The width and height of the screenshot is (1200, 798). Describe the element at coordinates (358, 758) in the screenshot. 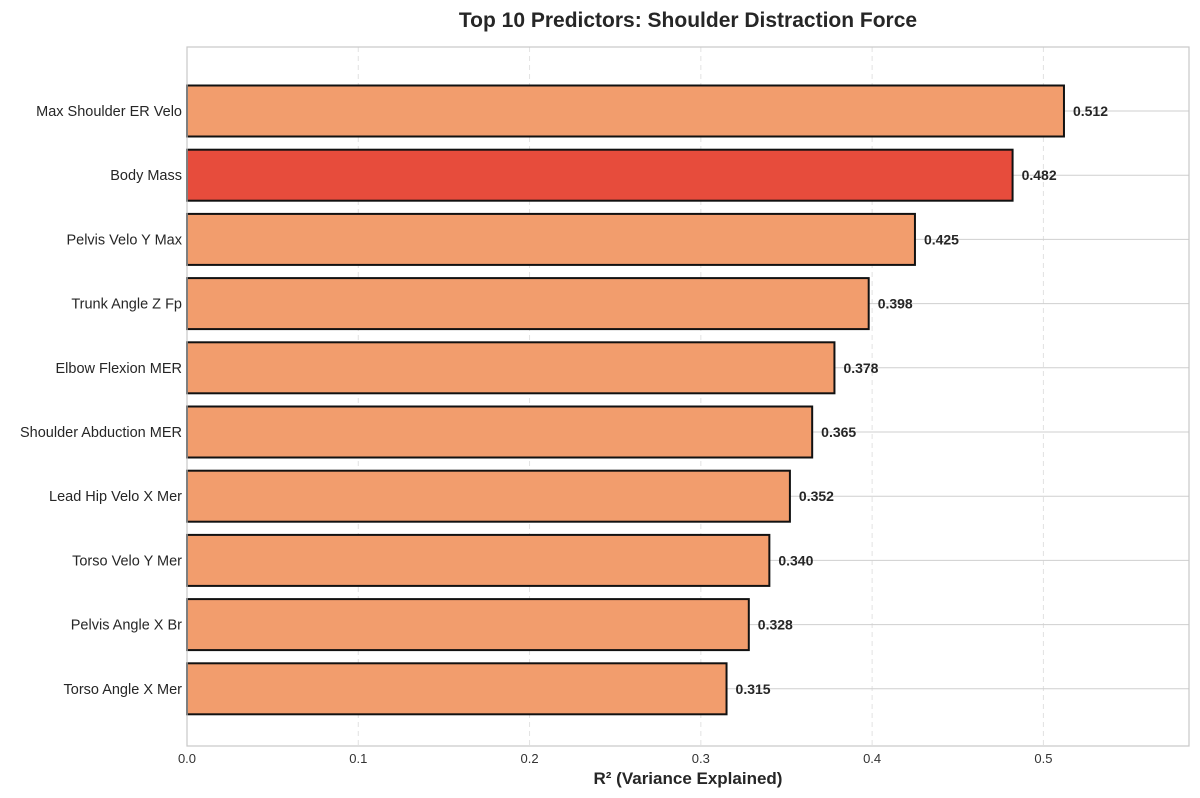

I see `x-tick-label: 0.1` at that location.